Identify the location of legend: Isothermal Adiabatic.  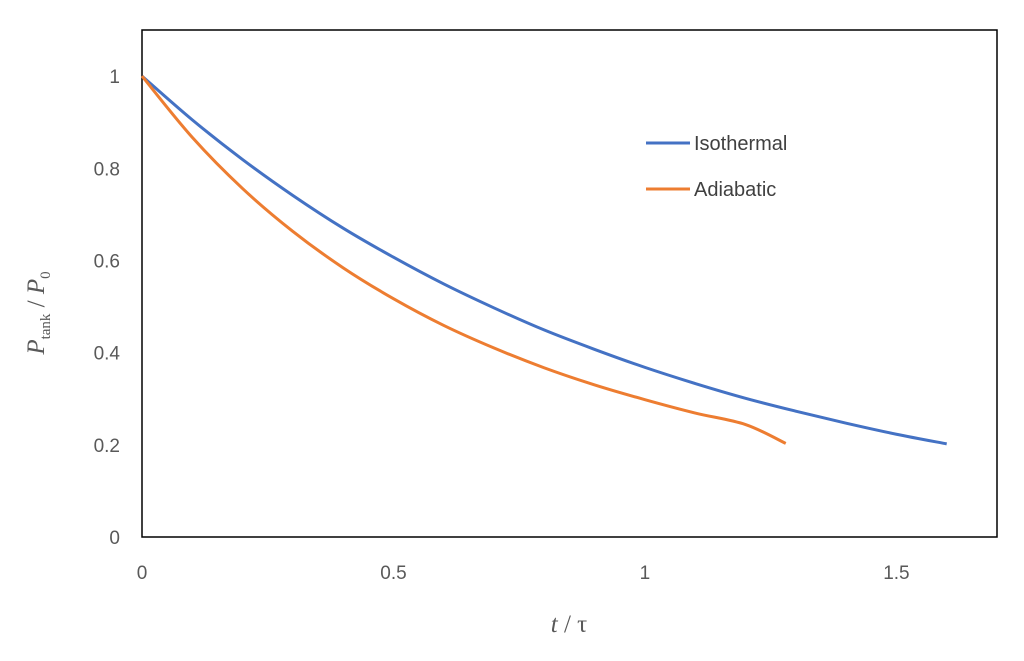
(716, 167).